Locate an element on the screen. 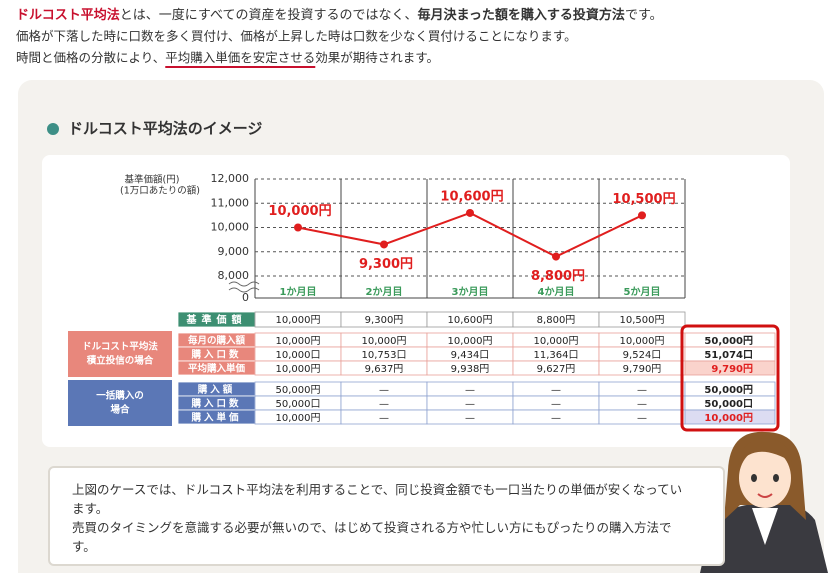 Image resolution: width=840 pixels, height=573 pixels. text: とは、一度にすべての資産を投資するのではなく、 is located at coordinates (269, 15).